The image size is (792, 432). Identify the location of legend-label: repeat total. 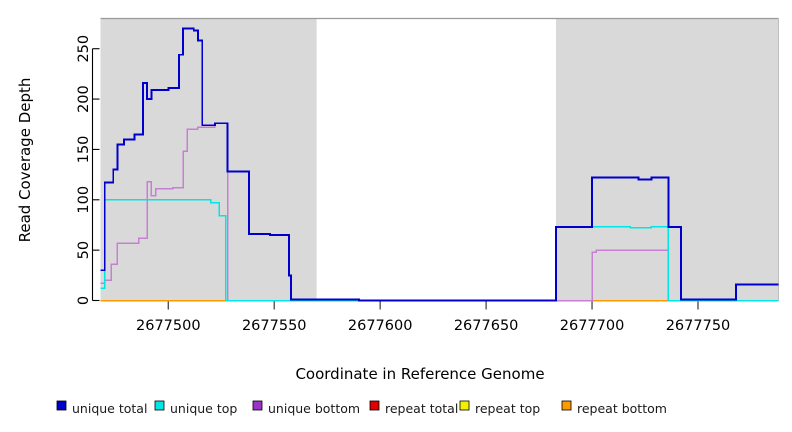
(421, 408).